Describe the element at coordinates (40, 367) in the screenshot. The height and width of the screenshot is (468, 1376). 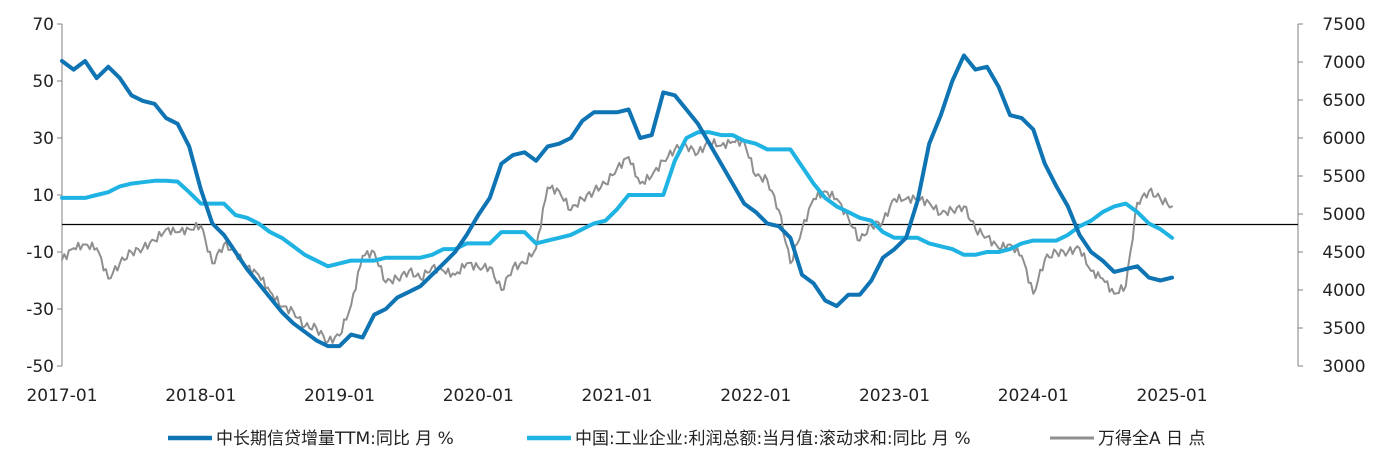
I see `left-tick-label: -50` at that location.